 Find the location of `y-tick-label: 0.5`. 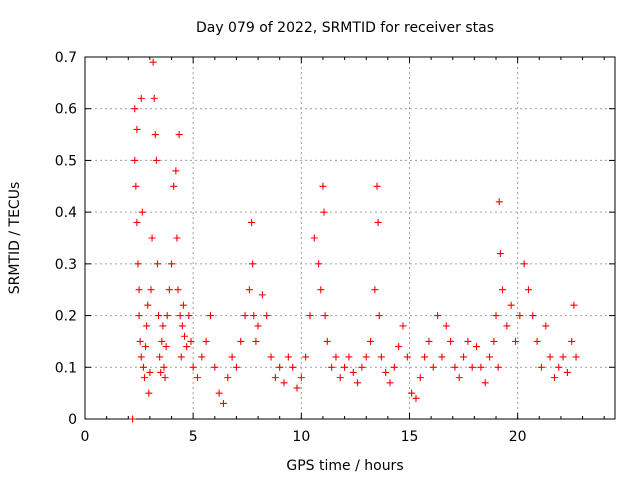

y-tick-label: 0.5 is located at coordinates (66, 161).